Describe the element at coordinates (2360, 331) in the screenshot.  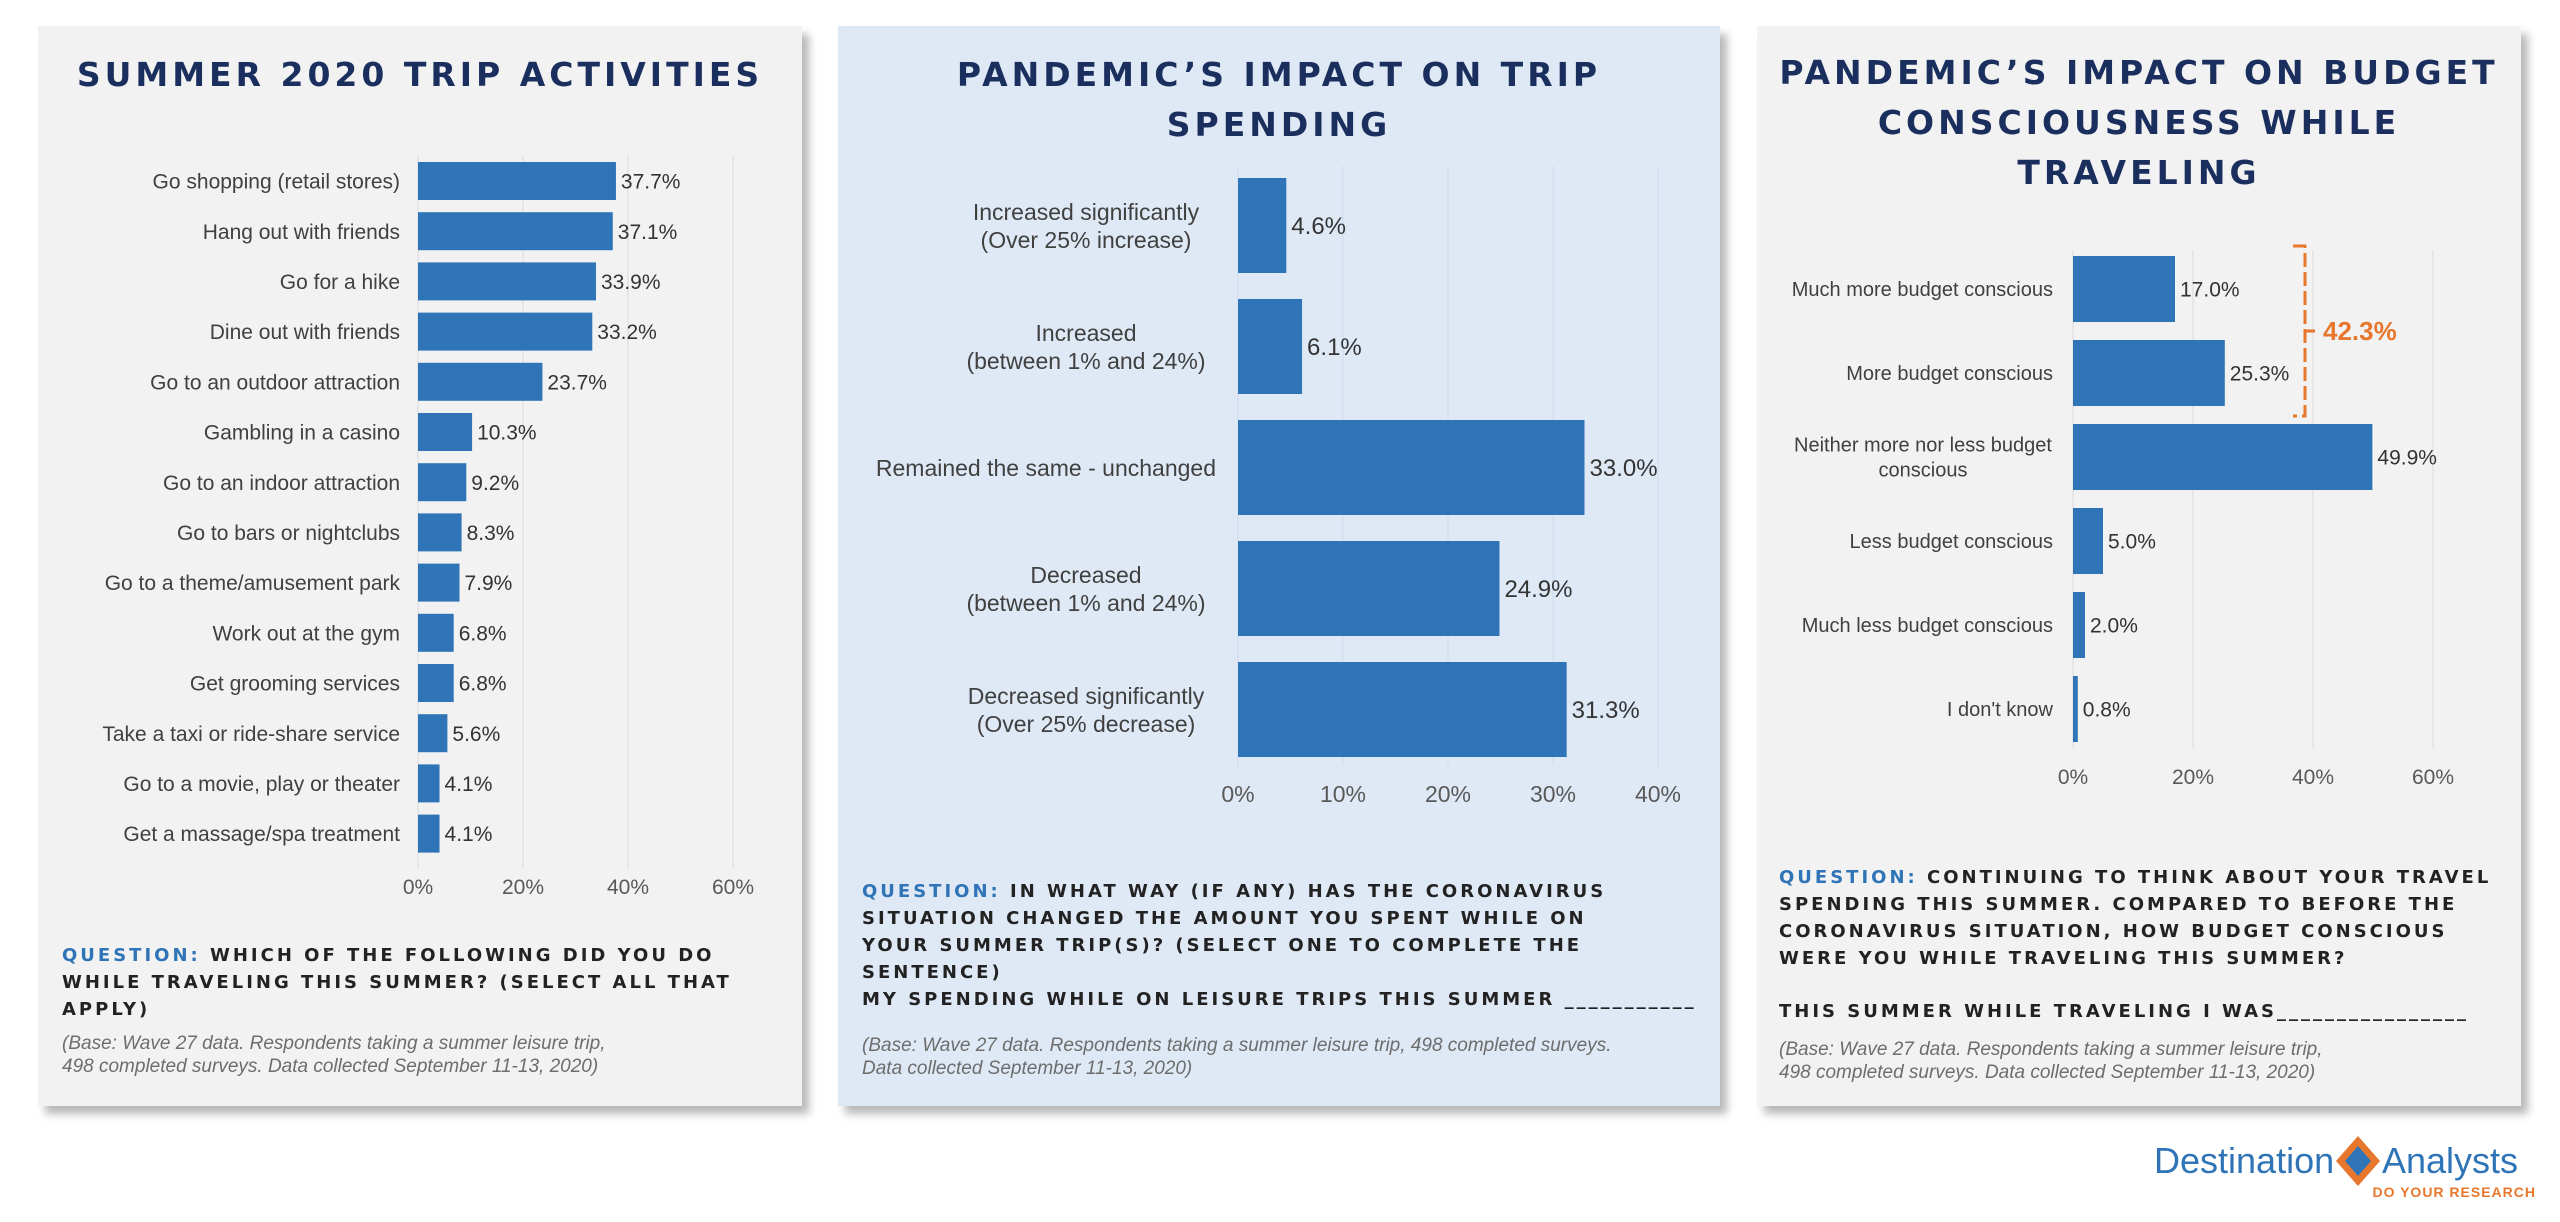
I see `annotation-label: 42.3%` at that location.